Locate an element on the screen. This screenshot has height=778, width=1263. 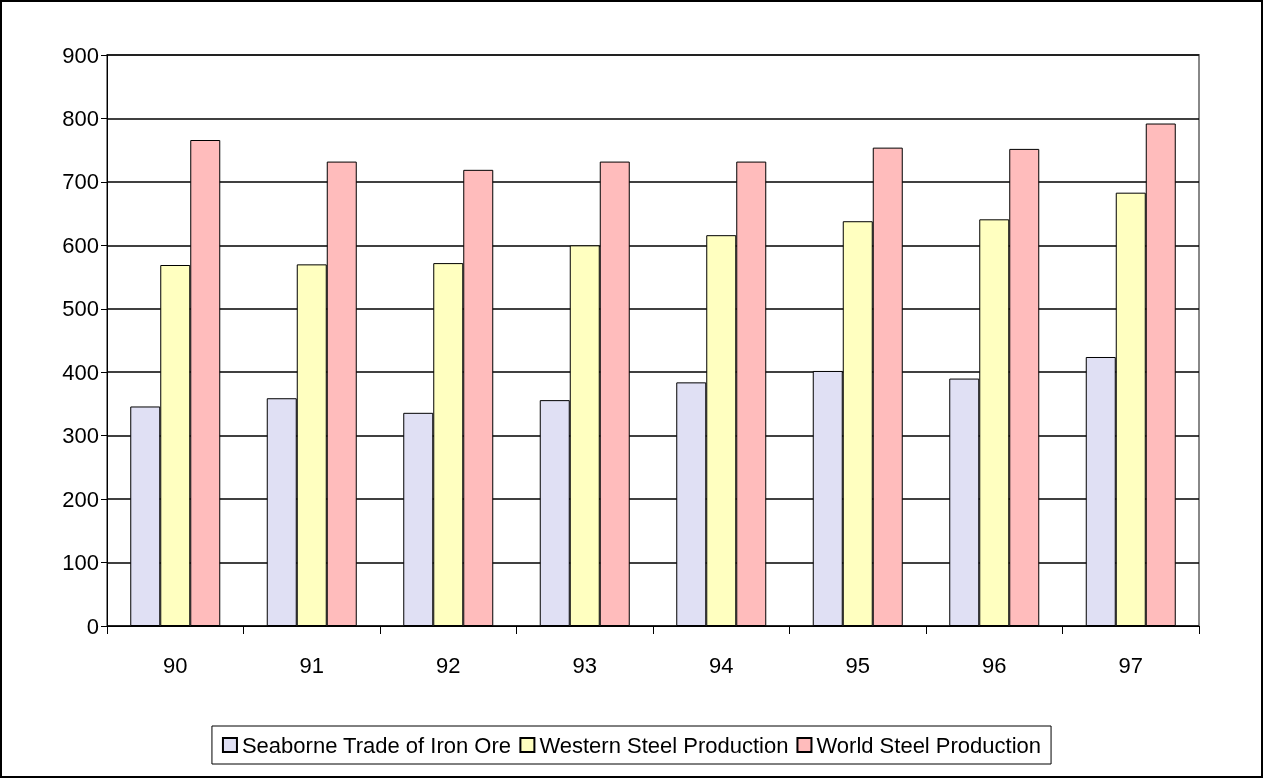
x-tick-label: 93 is located at coordinates (584, 665).